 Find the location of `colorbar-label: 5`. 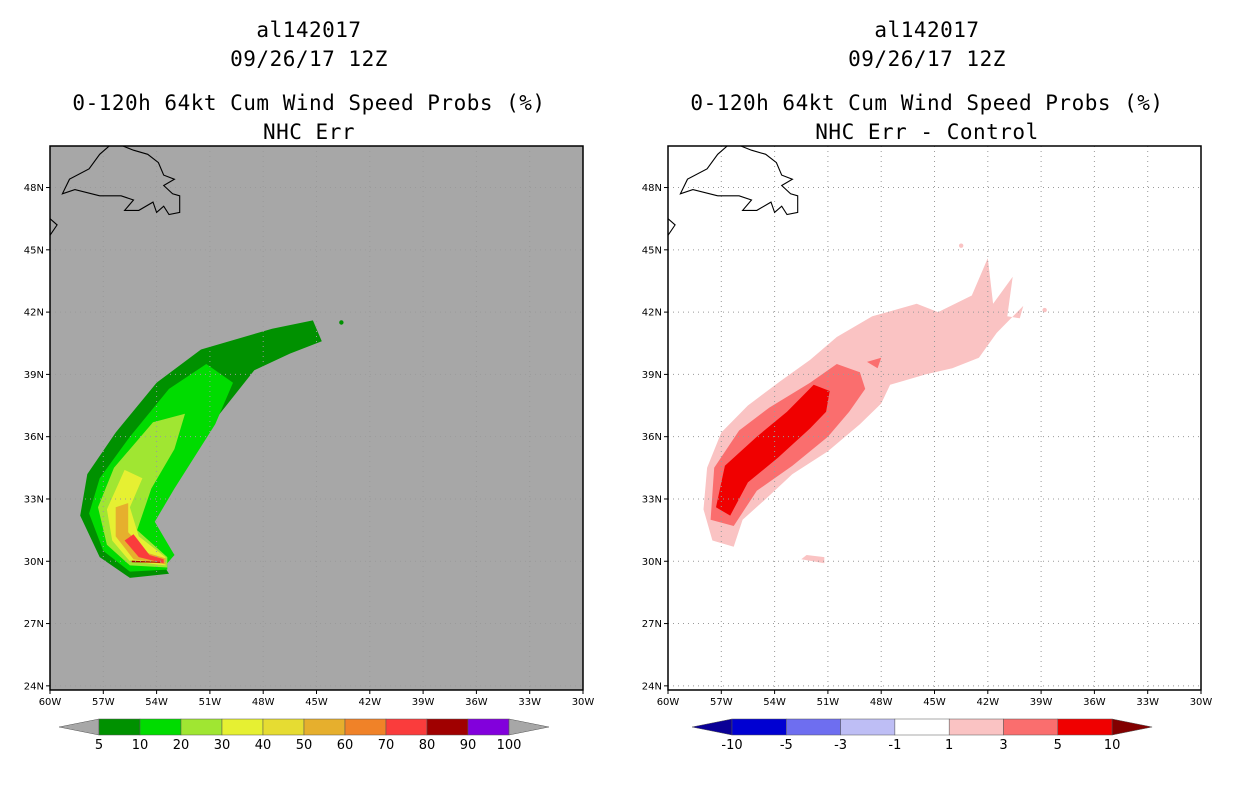

colorbar-label: 5 is located at coordinates (1058, 745).